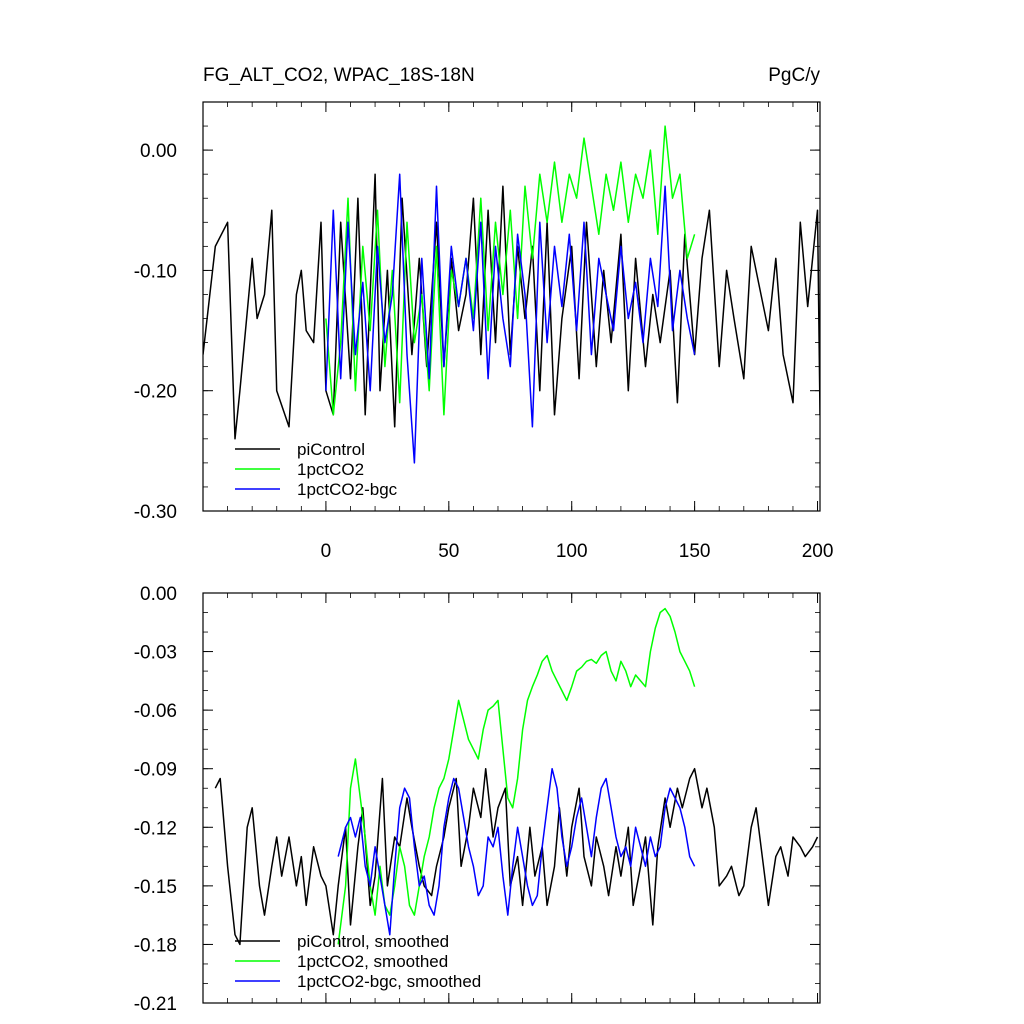  I want to click on top-panel-units: PgC/y, so click(794, 75).